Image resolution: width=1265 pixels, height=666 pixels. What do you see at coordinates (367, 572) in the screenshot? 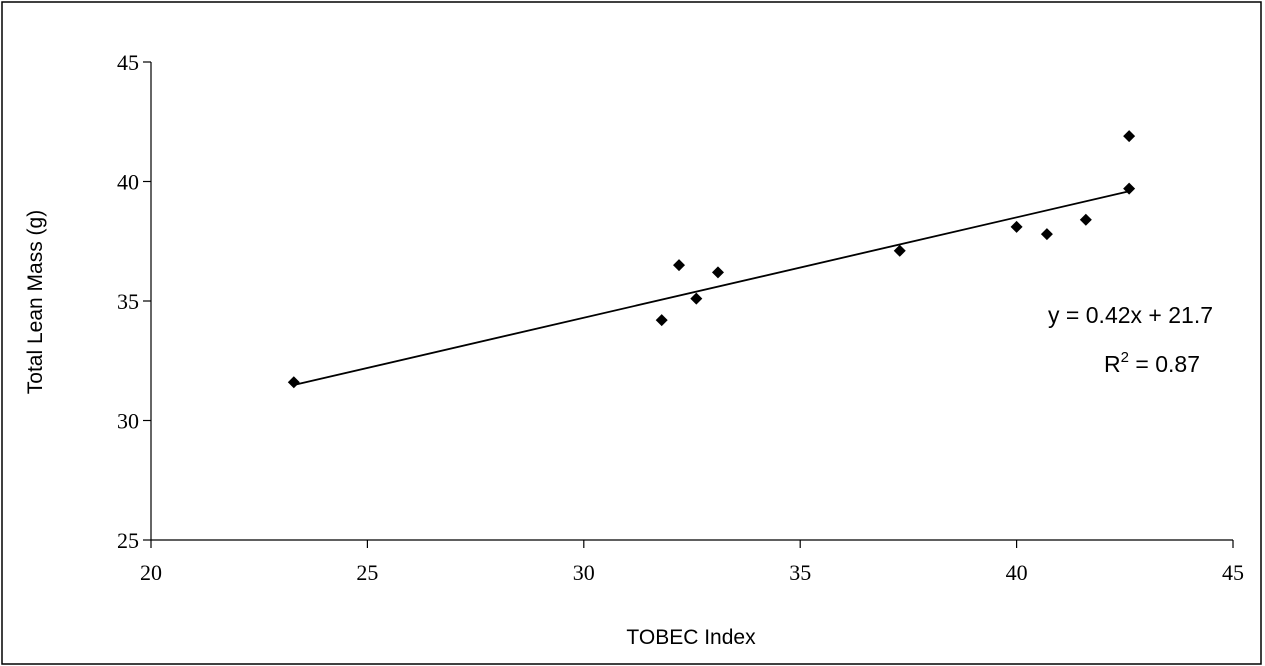
I see `x-tick-label: 25` at bounding box center [367, 572].